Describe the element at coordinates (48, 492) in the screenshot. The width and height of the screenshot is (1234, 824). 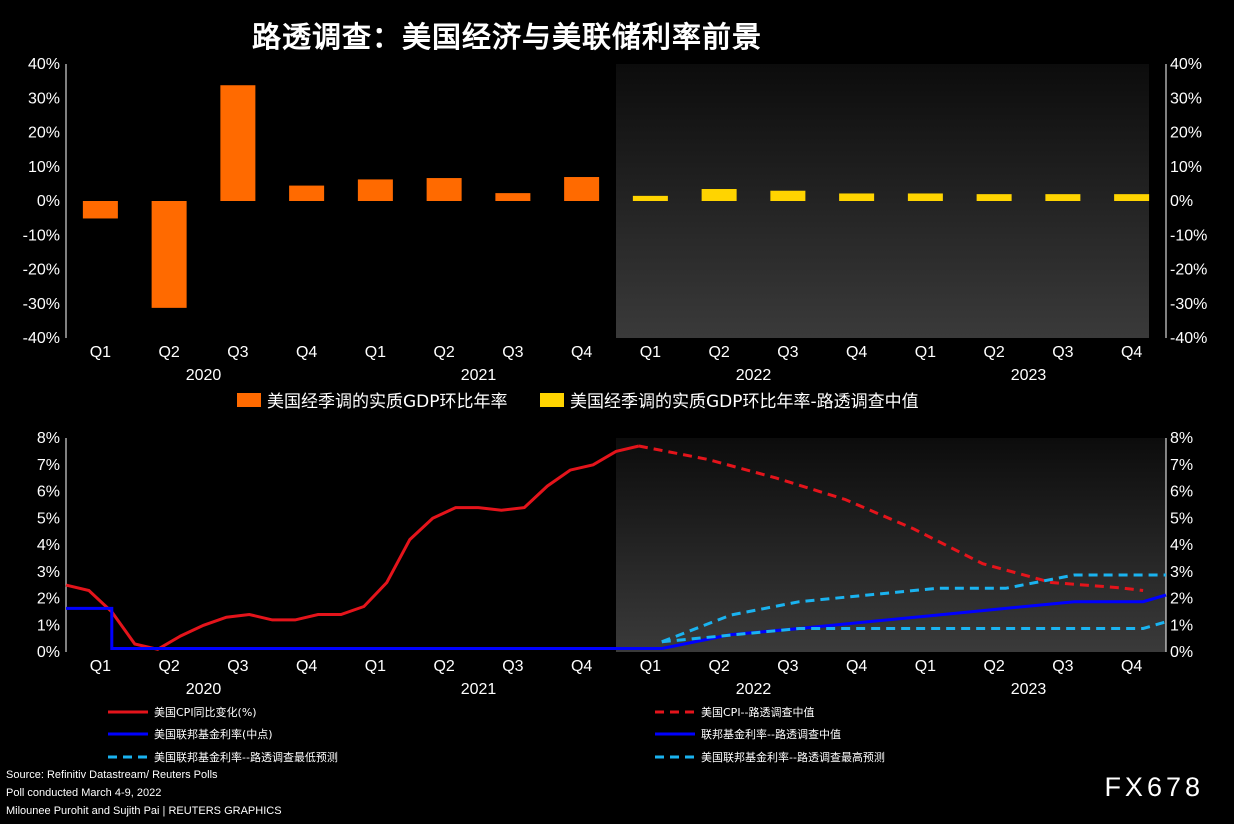
I see `y-tick-left: 6%` at that location.